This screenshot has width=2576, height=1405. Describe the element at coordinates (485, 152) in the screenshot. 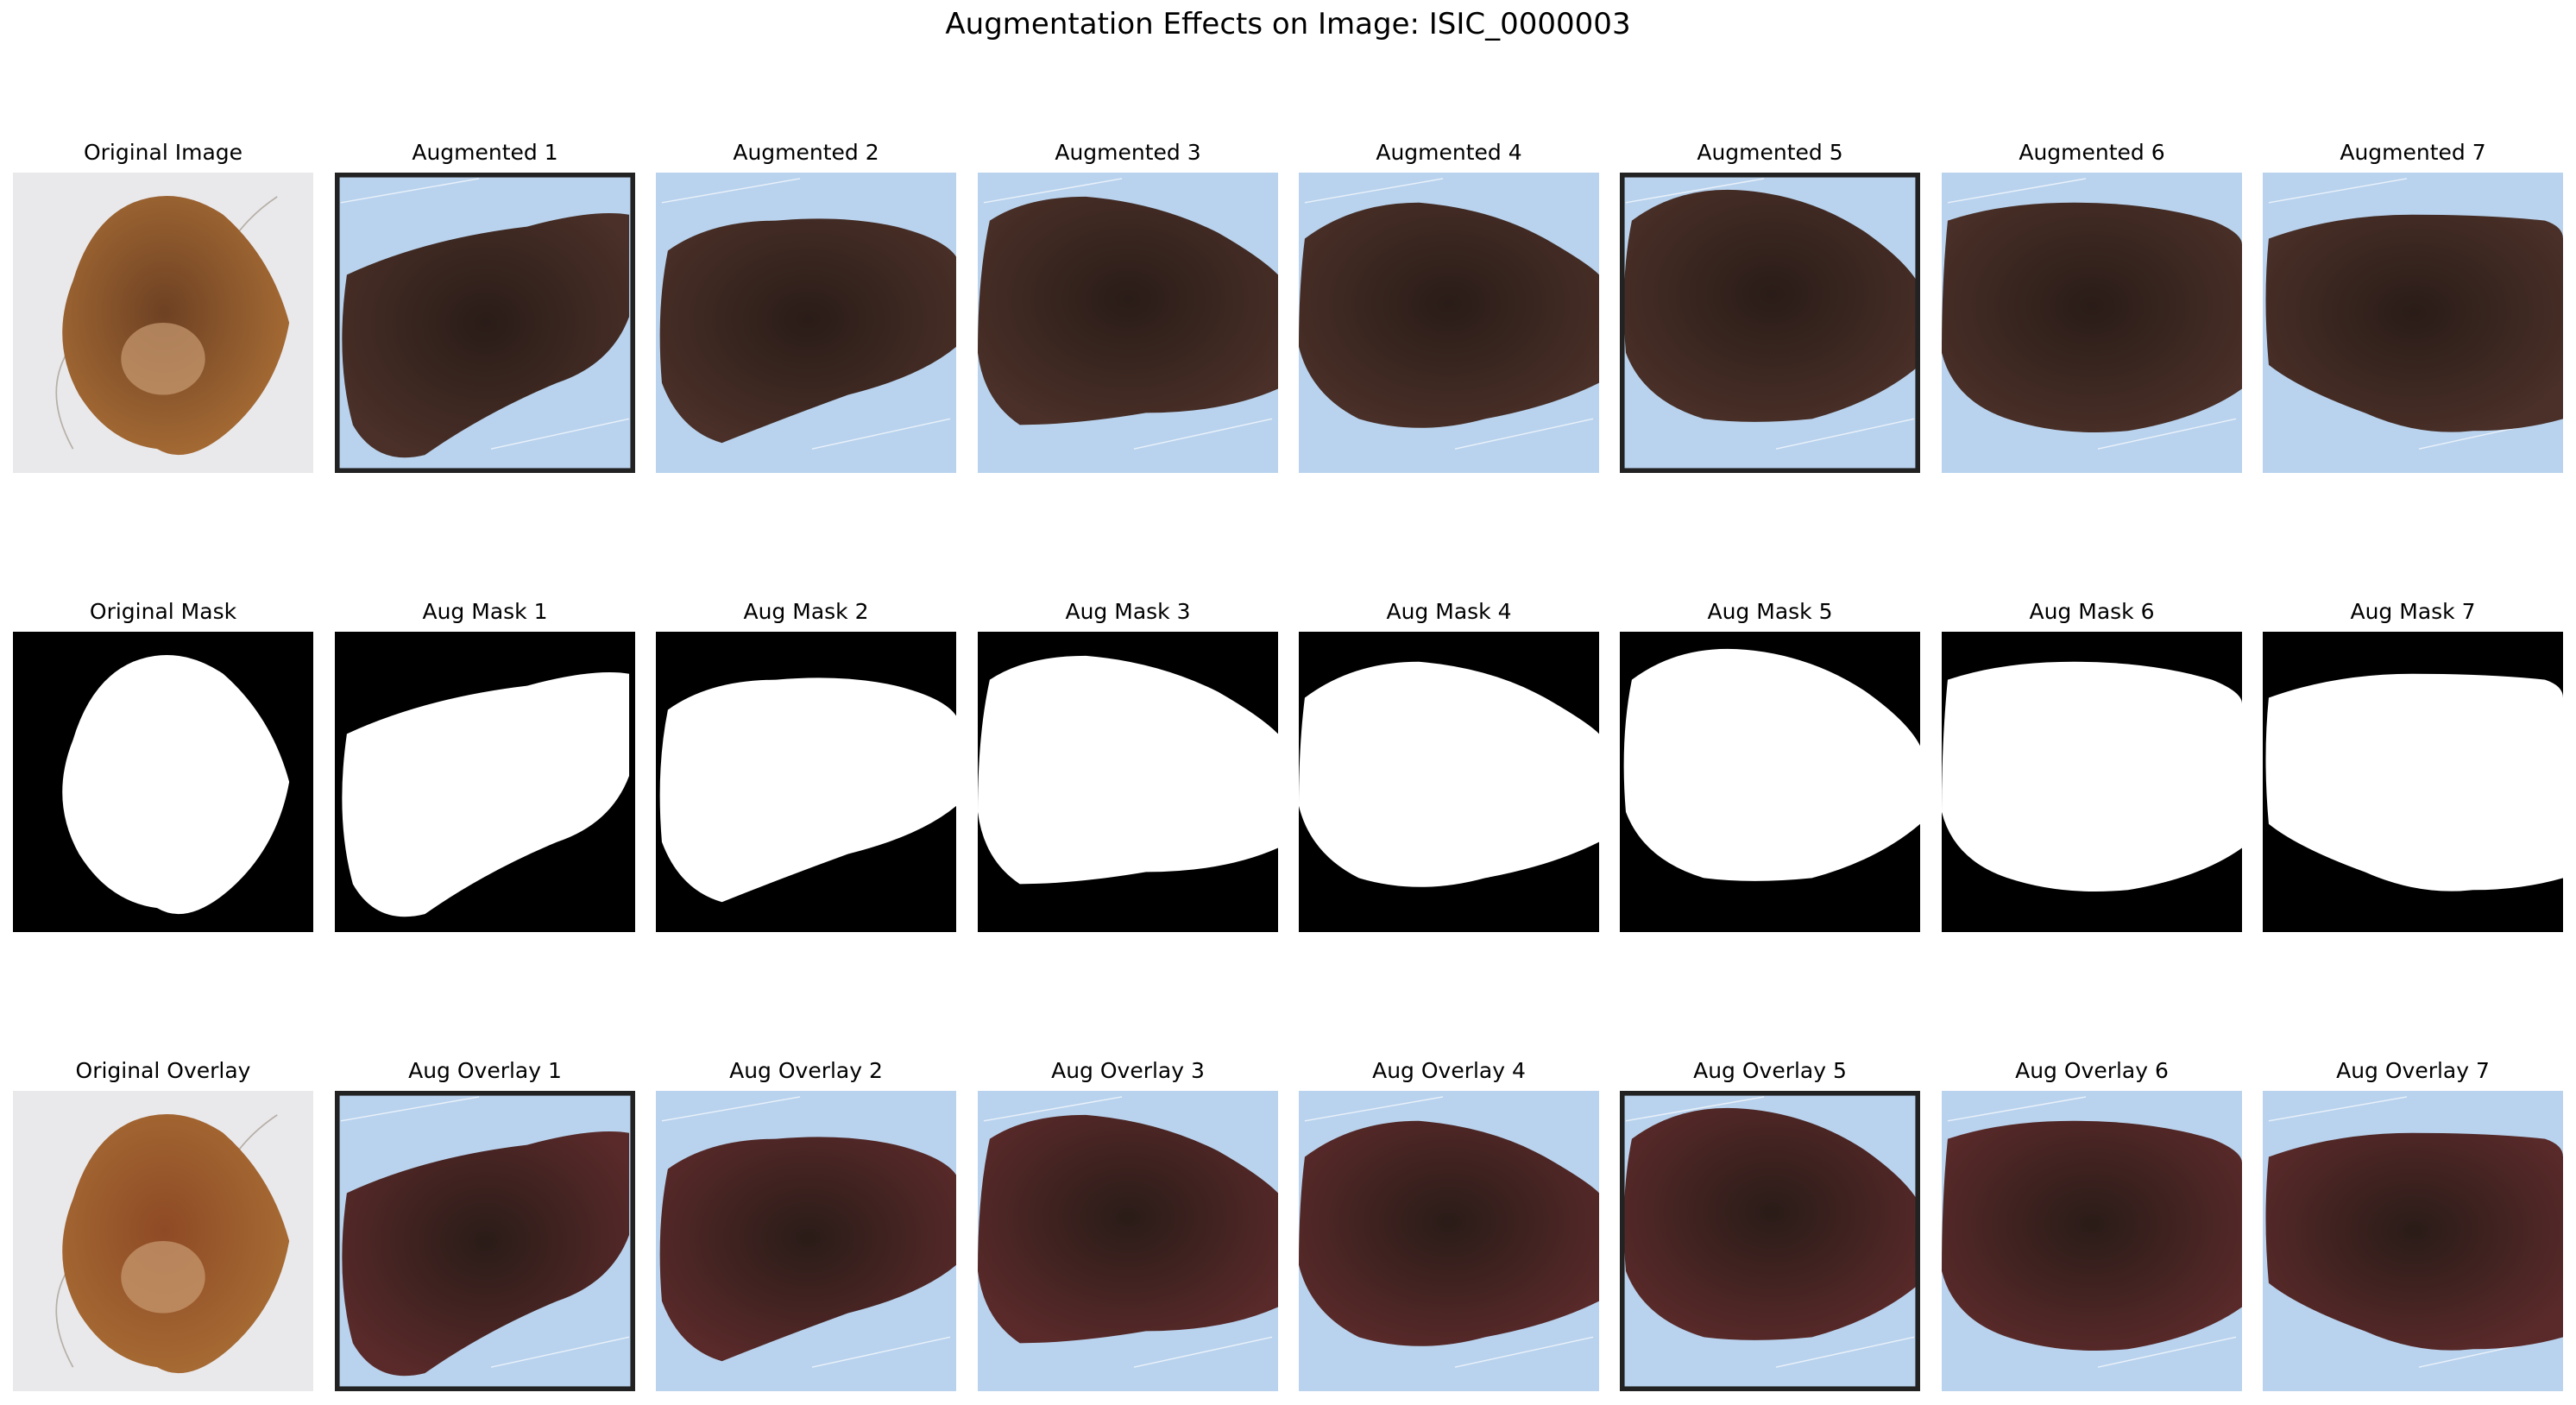

I see `image-panel-title: Augmented 1` at that location.